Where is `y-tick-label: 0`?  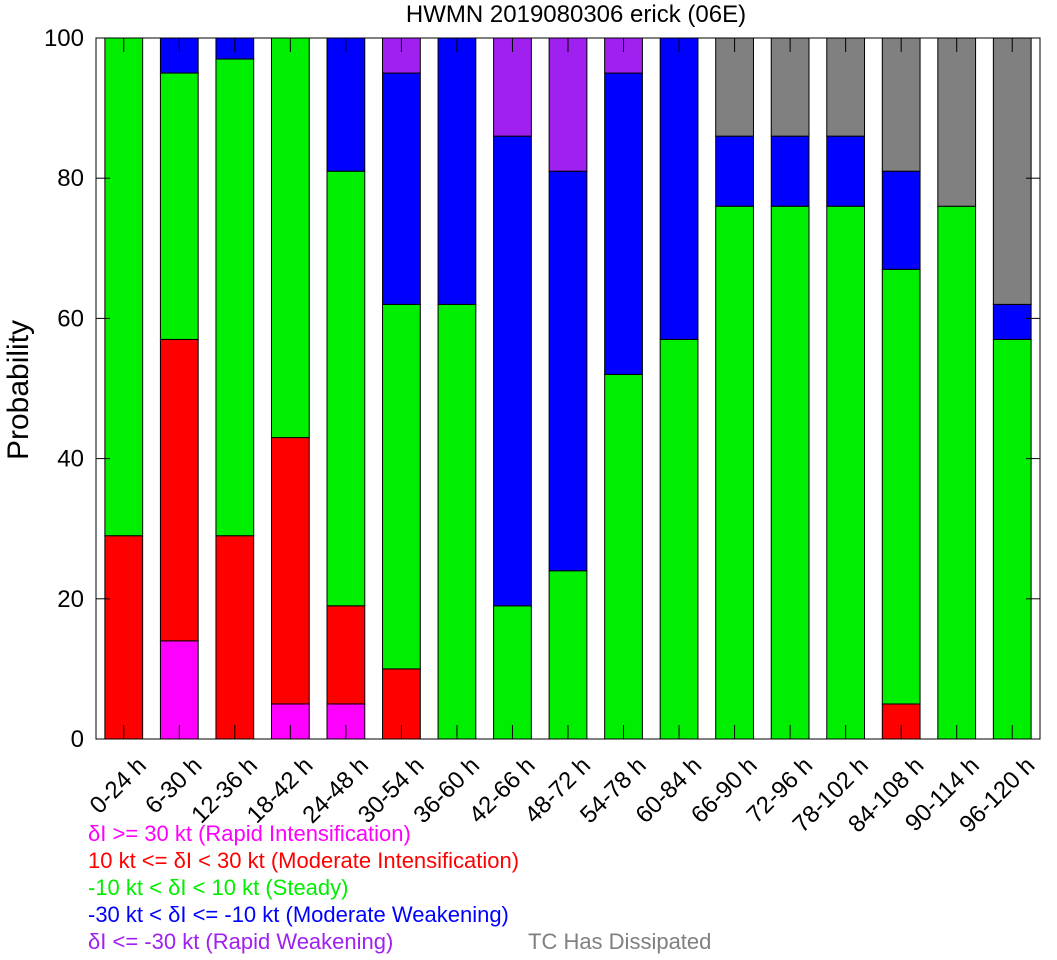
y-tick-label: 0 is located at coordinates (77, 739).